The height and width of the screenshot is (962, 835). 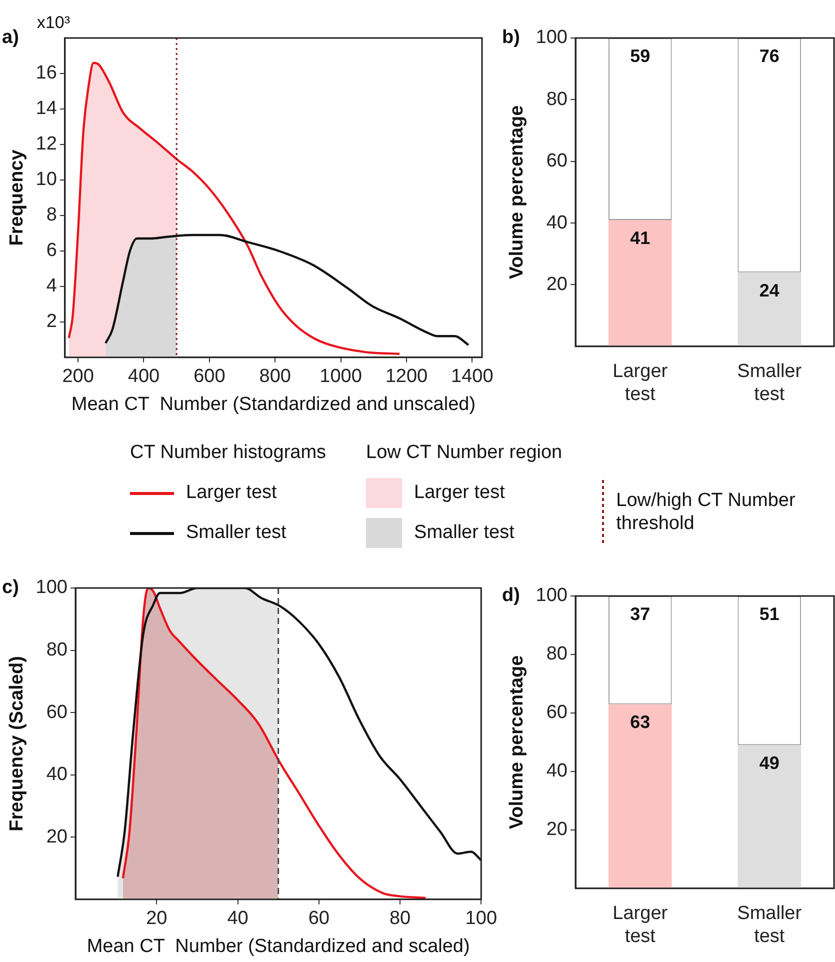 I want to click on y-tick-label: 12, so click(x=46, y=144).